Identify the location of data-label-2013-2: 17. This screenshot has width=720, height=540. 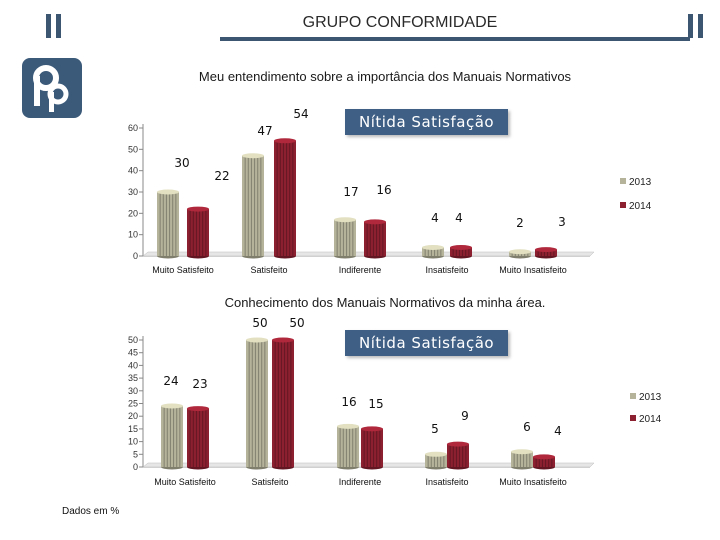
(350, 192).